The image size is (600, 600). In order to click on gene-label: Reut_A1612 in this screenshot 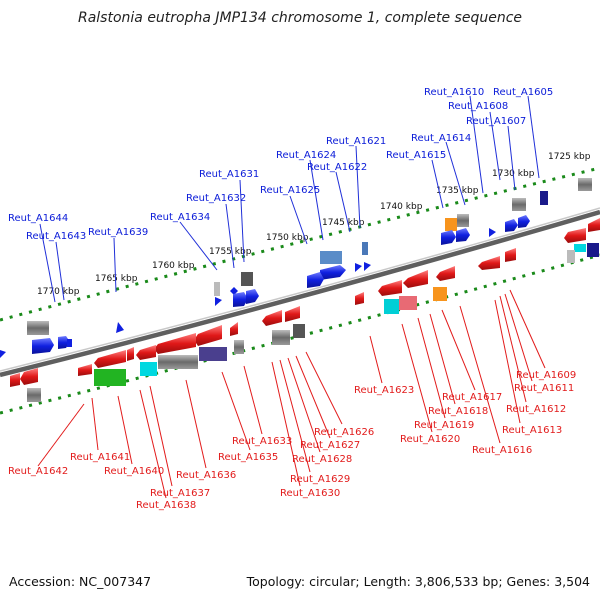, I will do `click(536, 409)`.